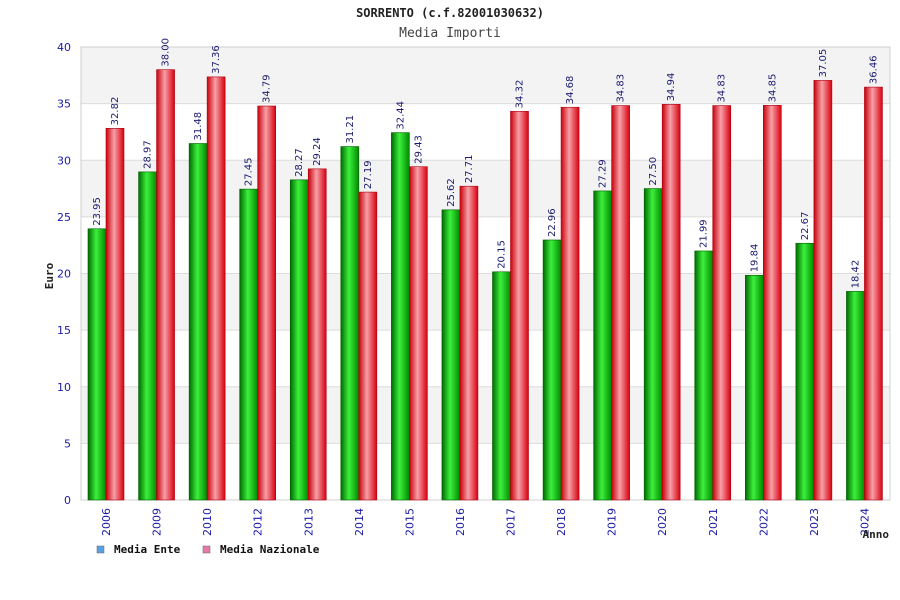 The width and height of the screenshot is (900, 600). Describe the element at coordinates (258, 522) in the screenshot. I see `x-tick-label: 2012` at that location.